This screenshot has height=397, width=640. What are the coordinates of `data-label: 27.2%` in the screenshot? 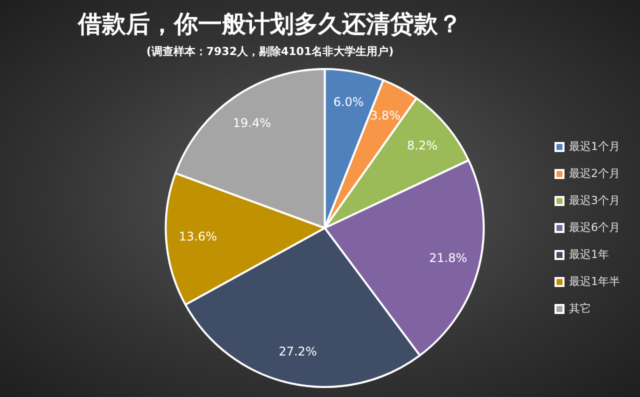 It's located at (297, 351).